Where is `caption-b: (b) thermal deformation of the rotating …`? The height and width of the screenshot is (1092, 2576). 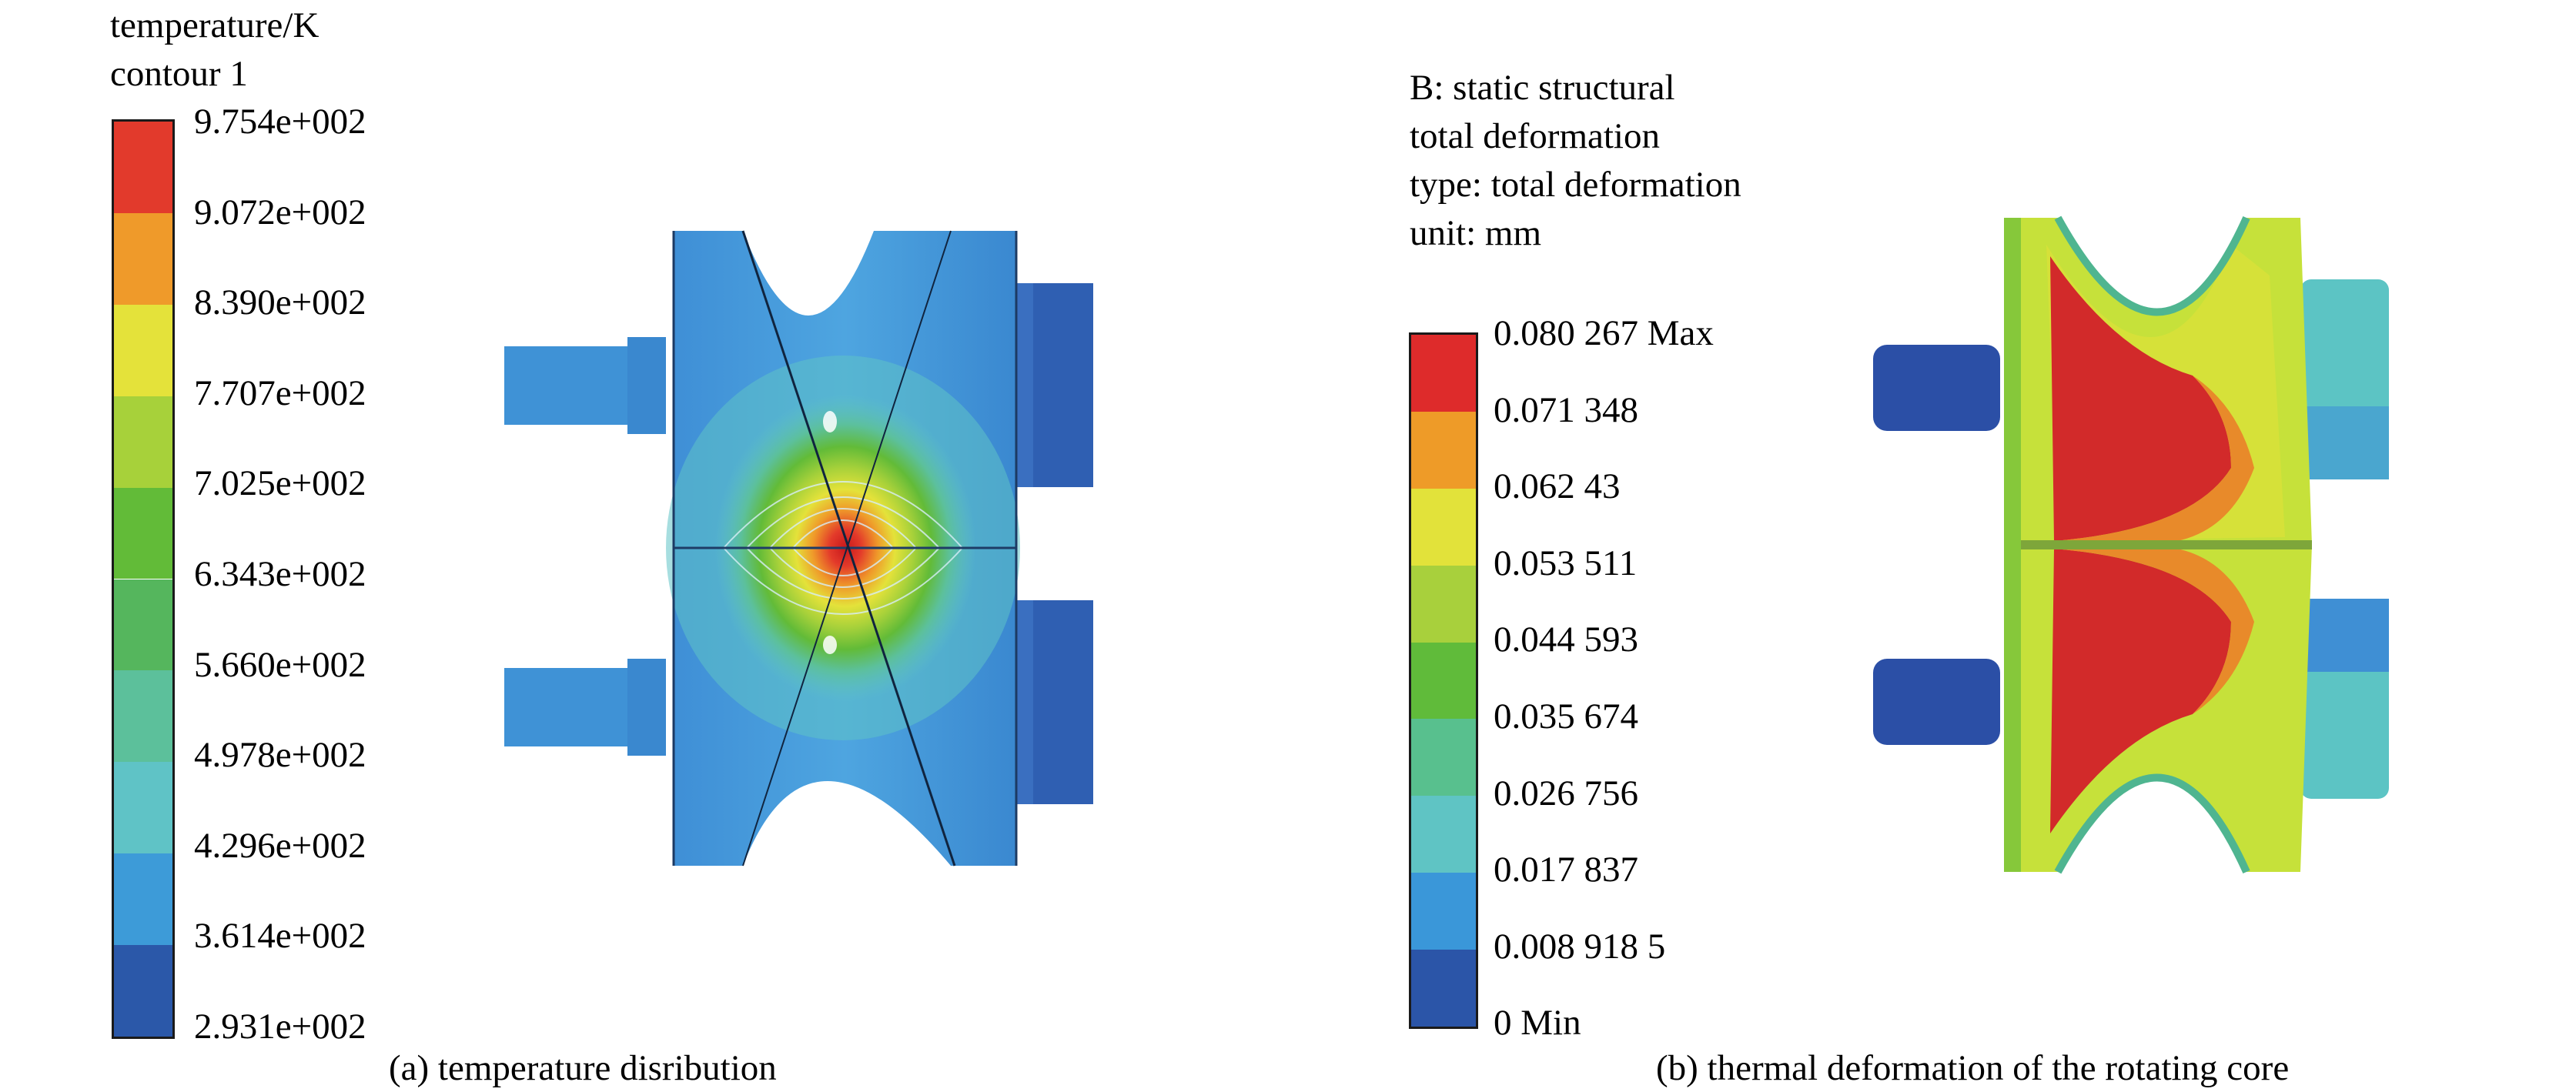
caption-b: (b) thermal deformation of the rotating … is located at coordinates (1973, 1068).